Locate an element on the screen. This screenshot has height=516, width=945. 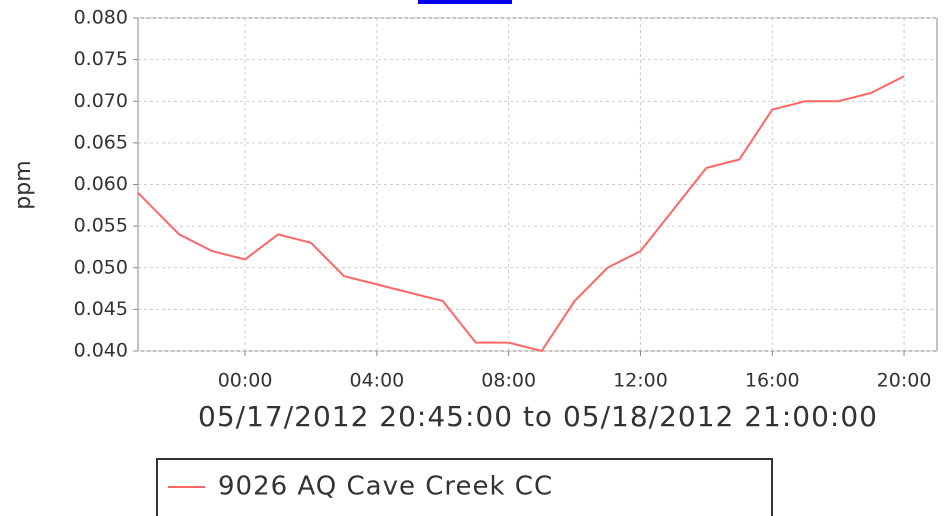
y-tick-label: 0.080 is located at coordinates (101, 18).